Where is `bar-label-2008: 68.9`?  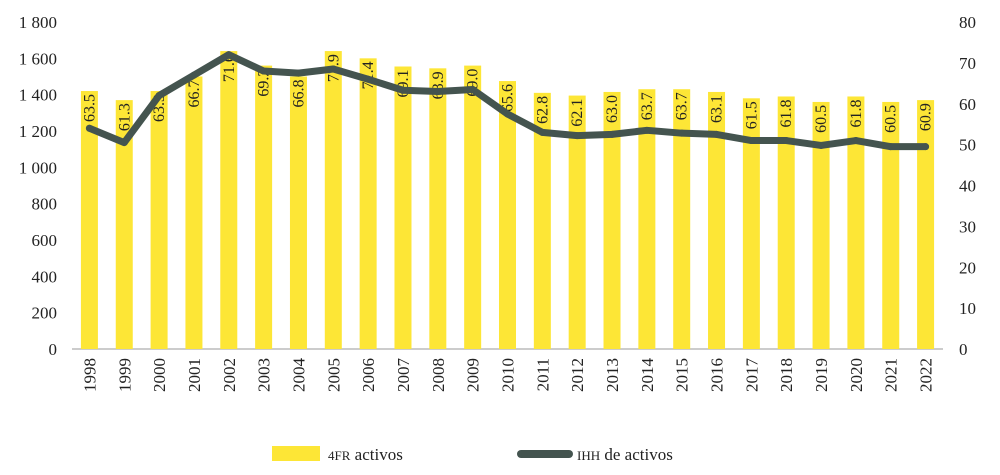
bar-label-2008: 68.9 is located at coordinates (438, 85).